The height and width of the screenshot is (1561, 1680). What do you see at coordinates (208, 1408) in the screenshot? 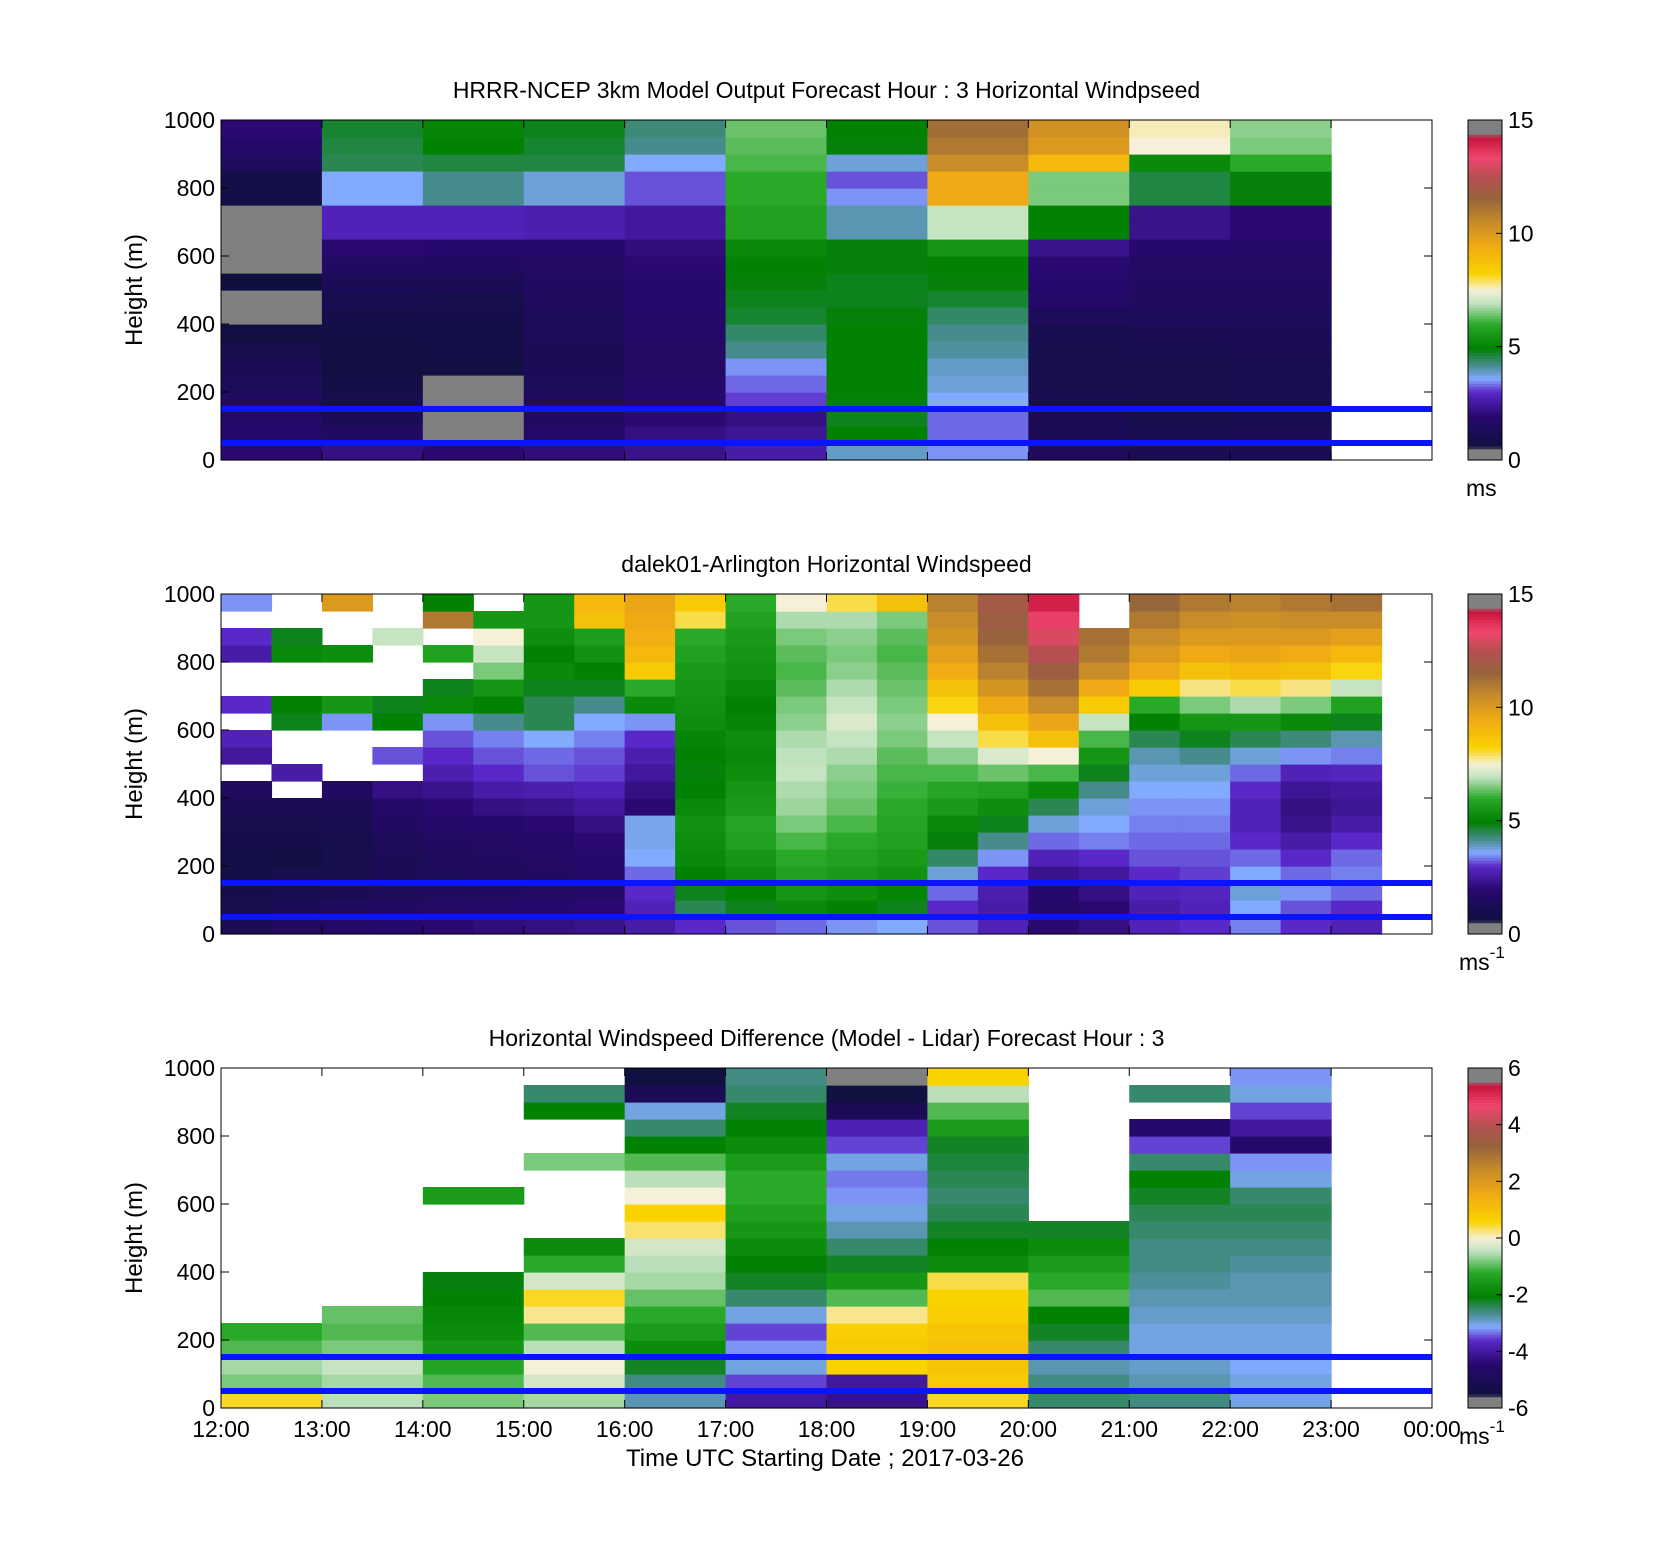
I see `y-tick-label: 0` at bounding box center [208, 1408].